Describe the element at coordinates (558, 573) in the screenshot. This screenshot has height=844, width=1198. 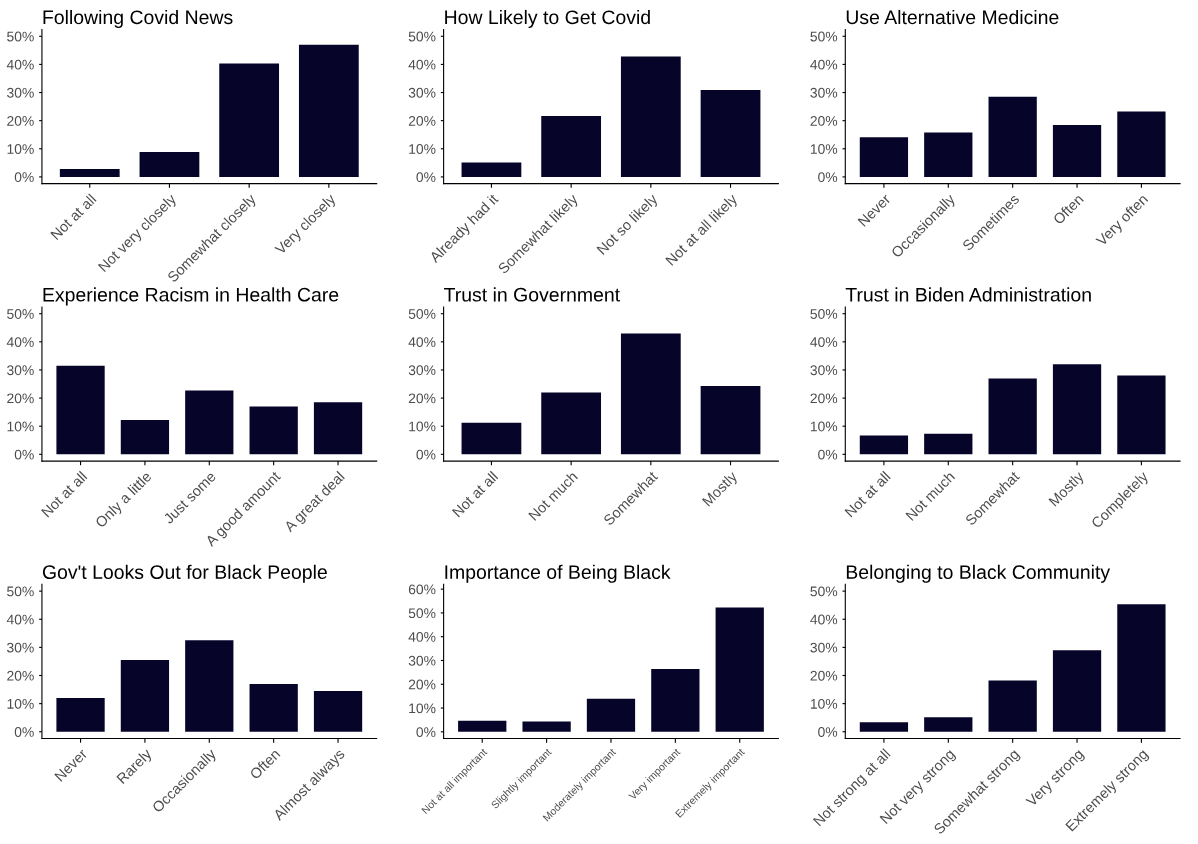
I see `chart-title: Importance of Being Black` at that location.